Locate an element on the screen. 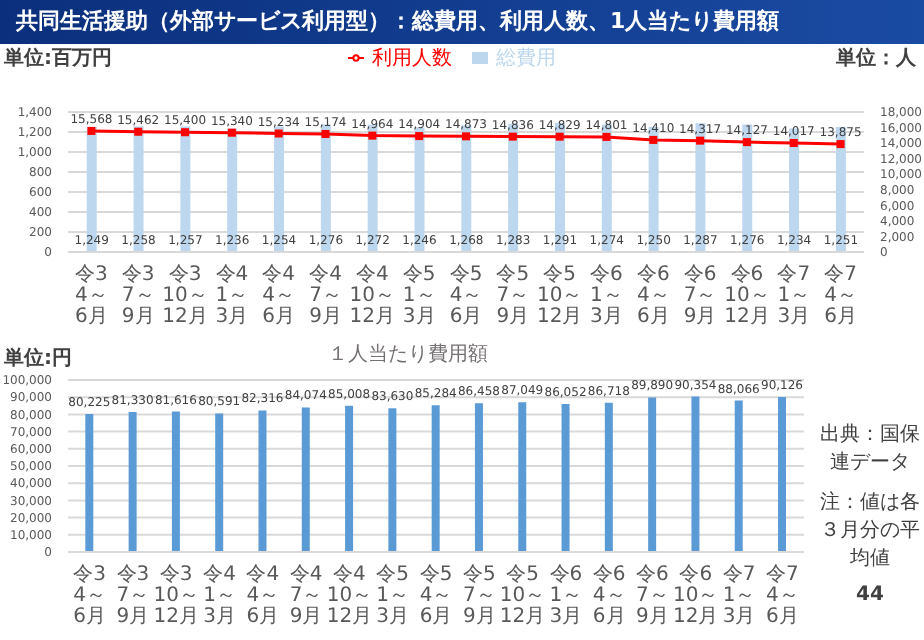  legend-label: 利用人数 is located at coordinates (412, 59).